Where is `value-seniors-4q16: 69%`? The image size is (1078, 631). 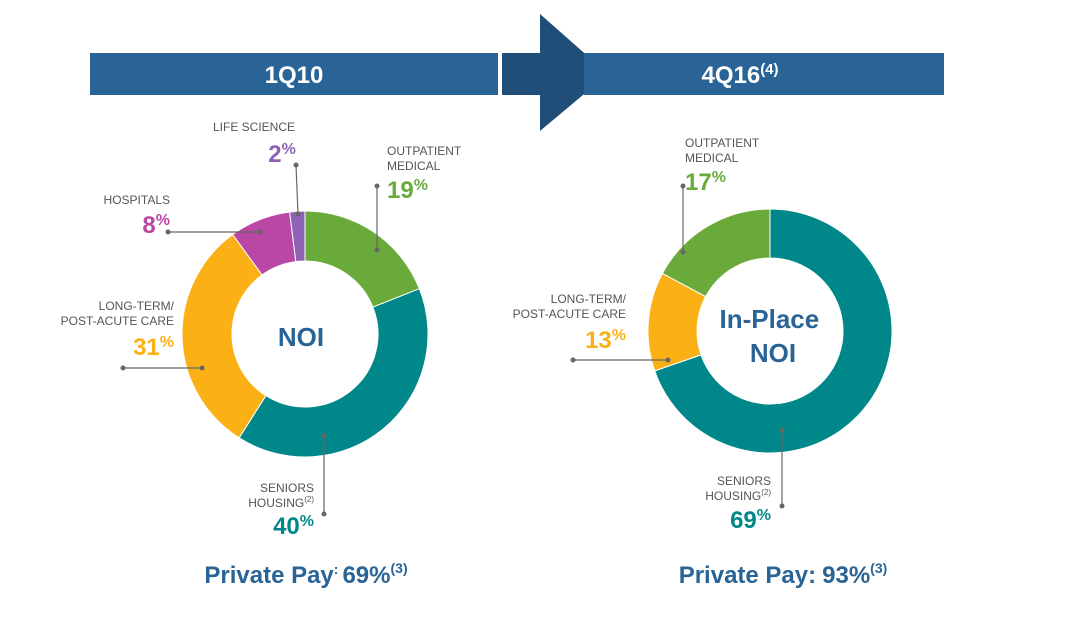 value-seniors-4q16: 69% is located at coordinates (750, 520).